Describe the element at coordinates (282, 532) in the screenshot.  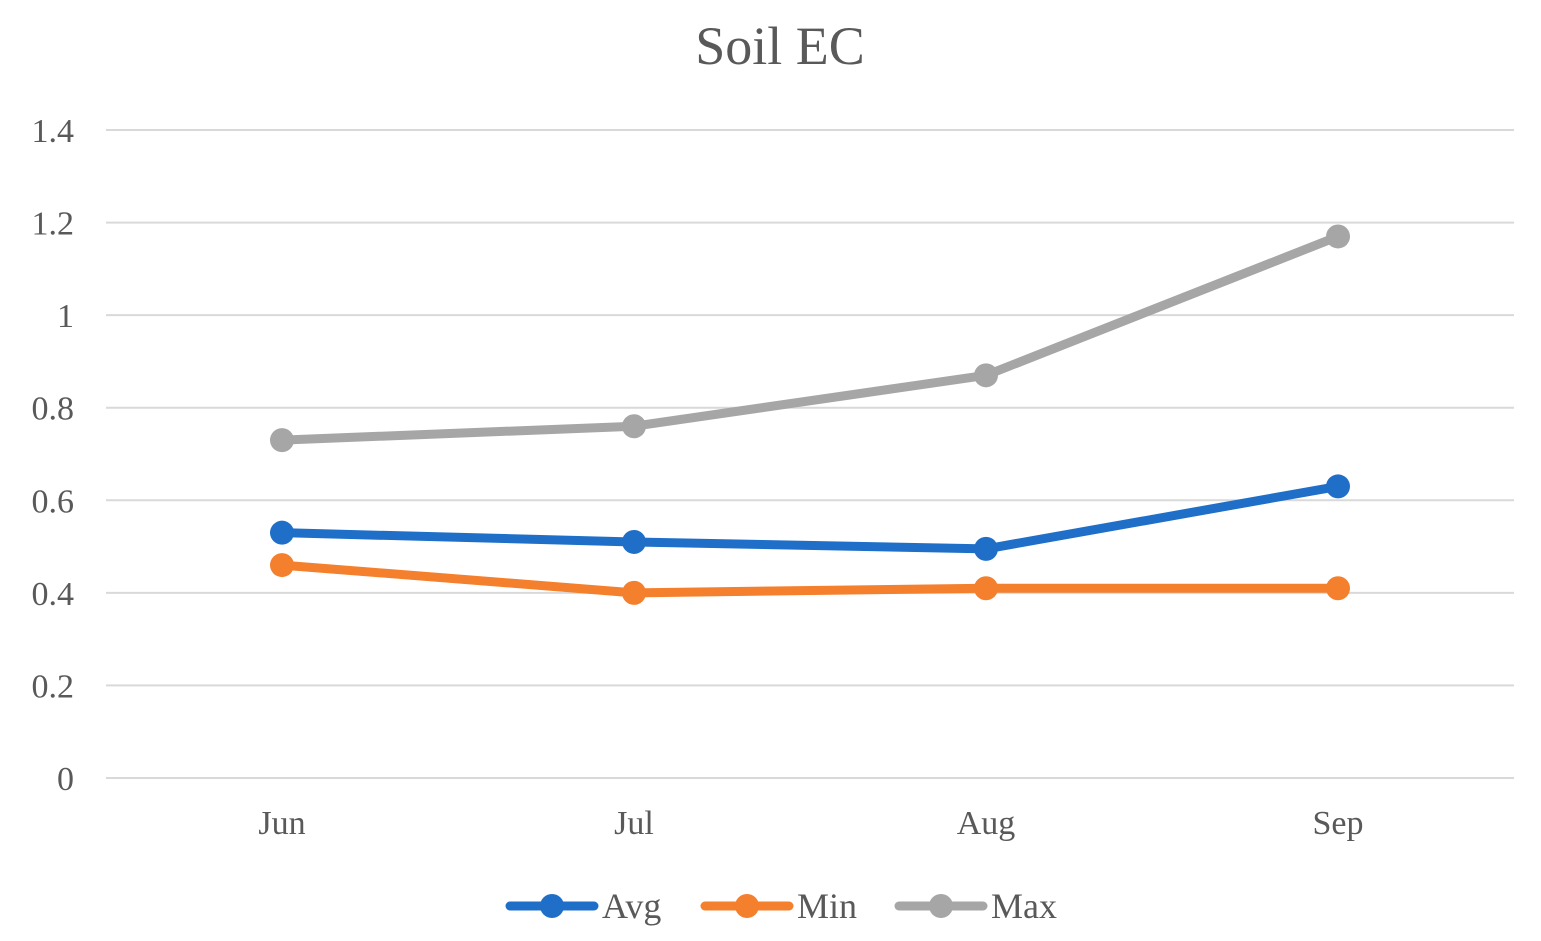
I see `data-point-avg-jun` at that location.